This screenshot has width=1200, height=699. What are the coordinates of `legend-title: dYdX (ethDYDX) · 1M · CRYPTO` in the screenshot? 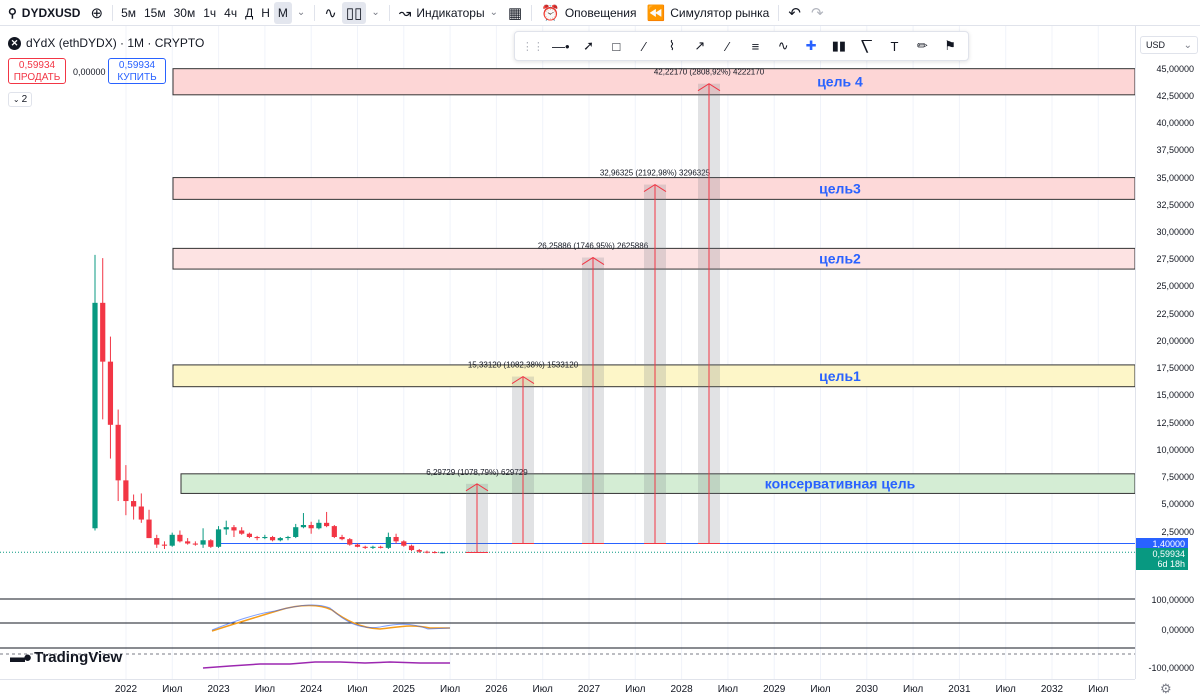 It's located at (115, 43).